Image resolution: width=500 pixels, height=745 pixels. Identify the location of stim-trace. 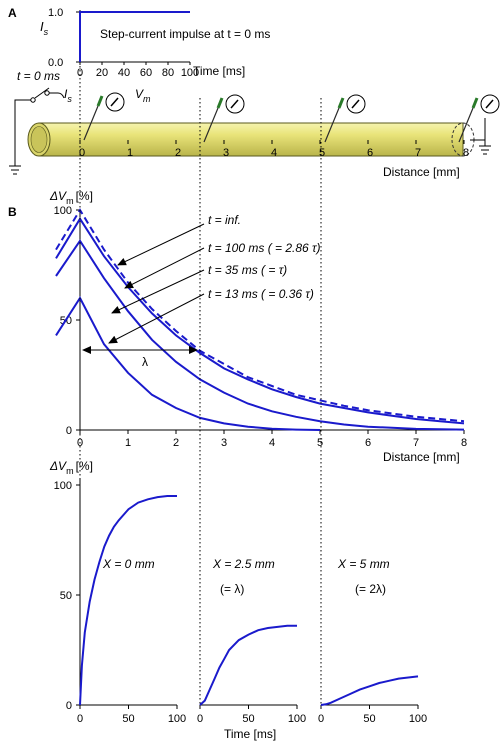
(134, 36).